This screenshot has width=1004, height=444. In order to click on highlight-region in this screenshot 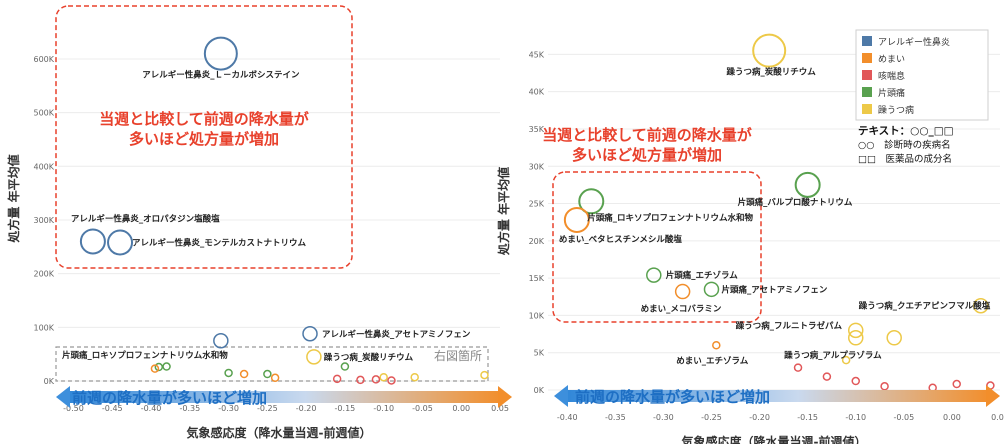, I will do `click(657, 247)`.